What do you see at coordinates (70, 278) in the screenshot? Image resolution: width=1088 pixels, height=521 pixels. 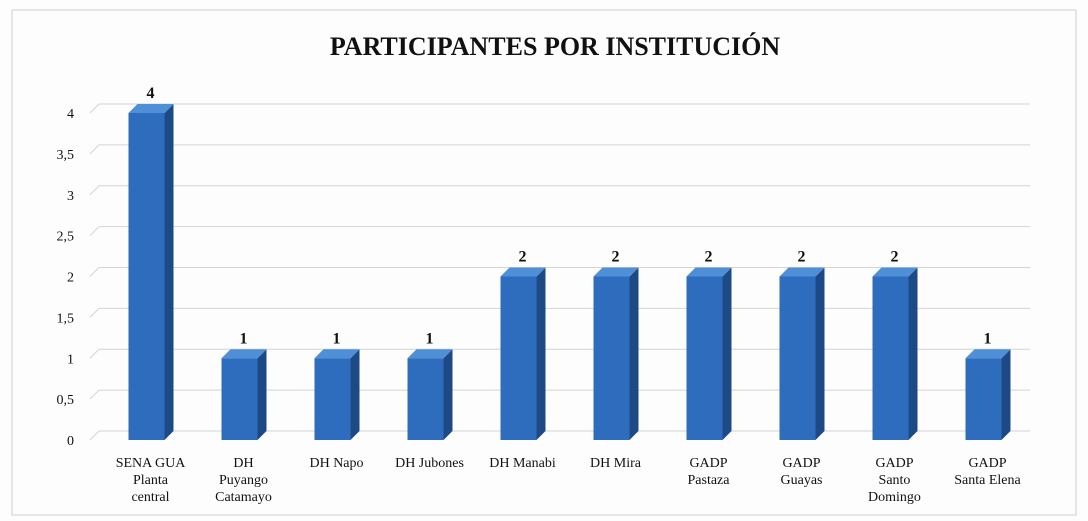 I see `y-tick-label: 2` at bounding box center [70, 278].